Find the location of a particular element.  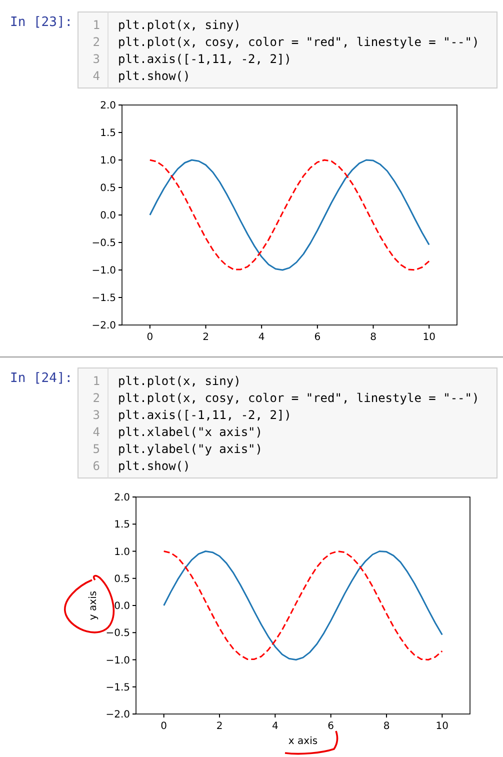

x-axis-title: x axis is located at coordinates (303, 741).